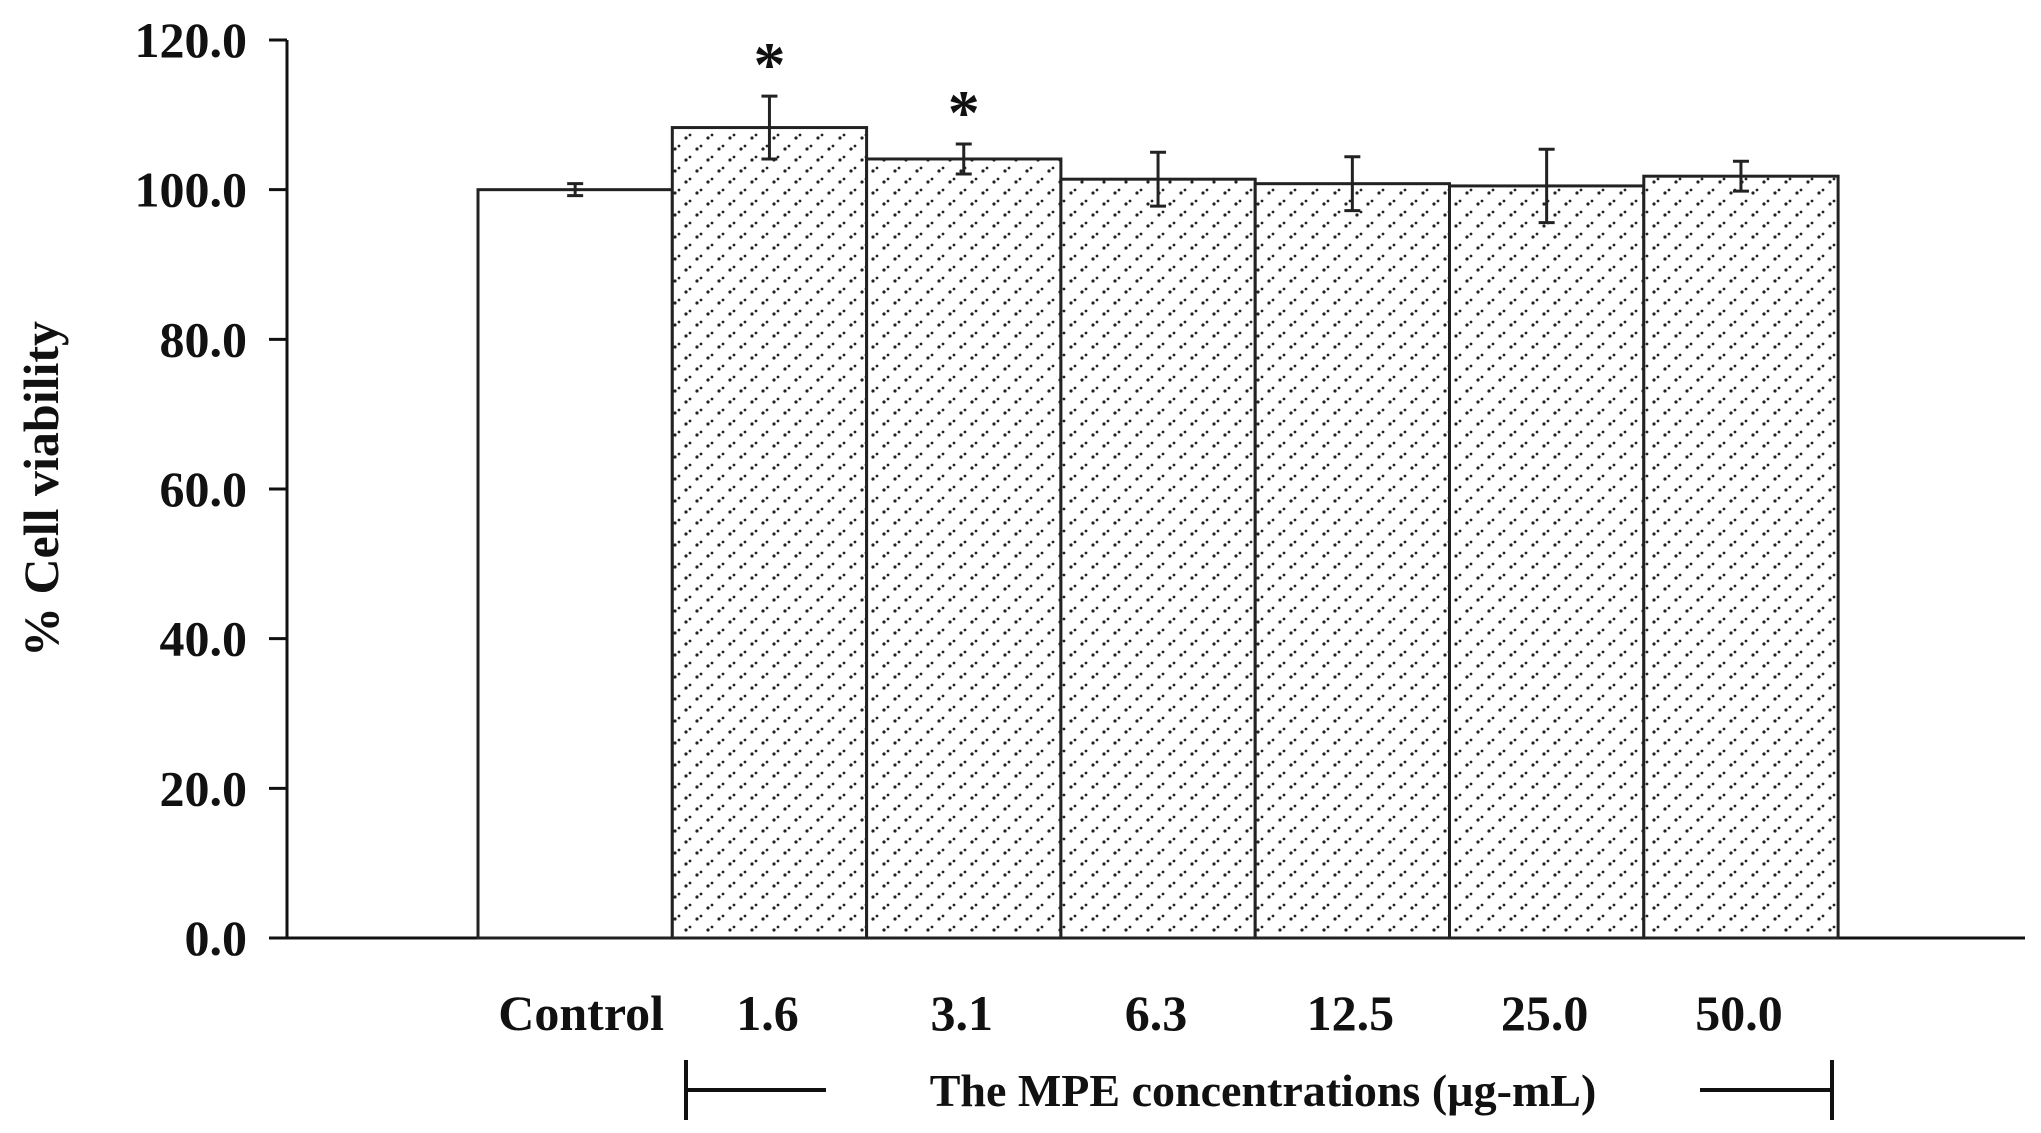 The image size is (2041, 1133). Describe the element at coordinates (41, 489) in the screenshot. I see `y-axis-title: % Cell viability` at that location.